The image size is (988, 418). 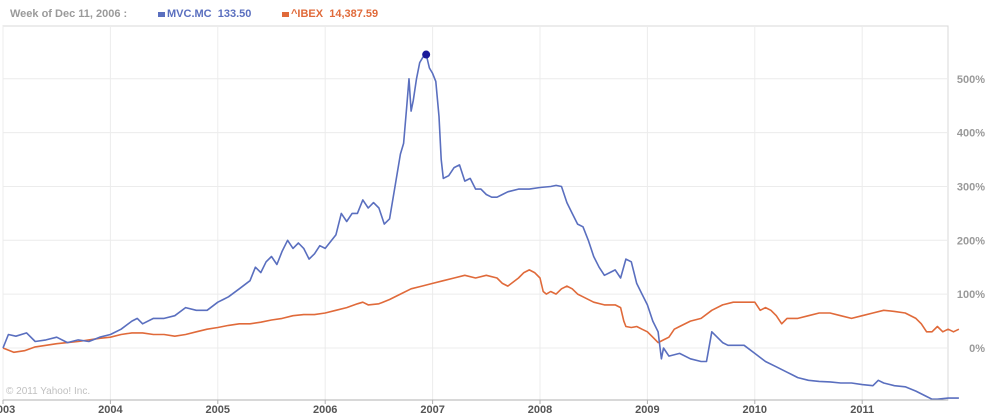 I want to click on x-tick-label: 2008, so click(x=540, y=410).